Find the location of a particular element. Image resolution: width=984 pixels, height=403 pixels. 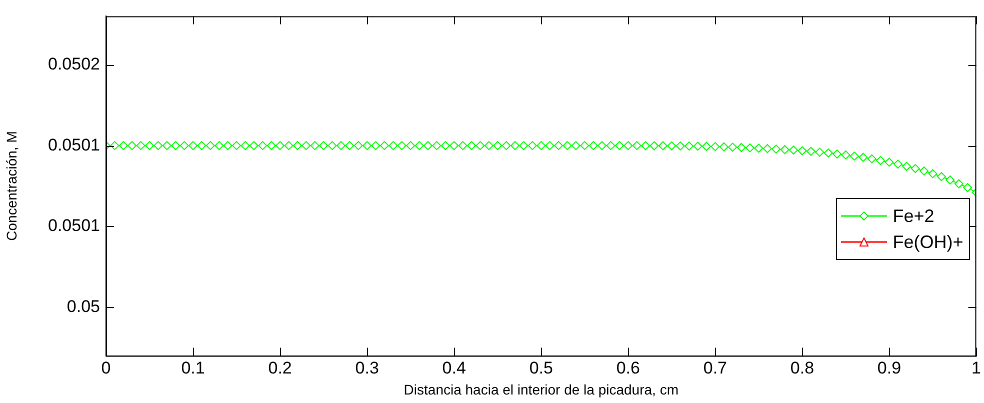

x-tick-label: 0.4 is located at coordinates (454, 368).